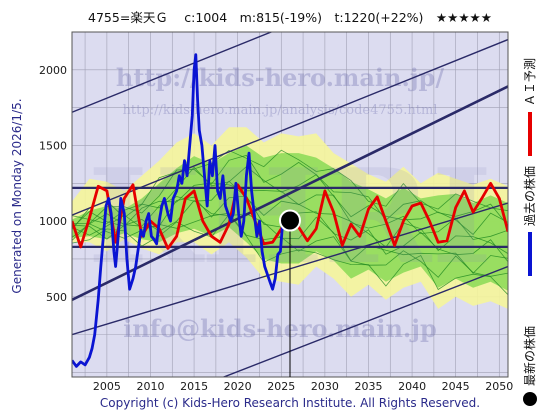 The width and height of the screenshot is (560, 420). What do you see at coordinates (530, 81) in the screenshot?
I see `legend-label-ai: ＡＩ予測` at bounding box center [530, 81].